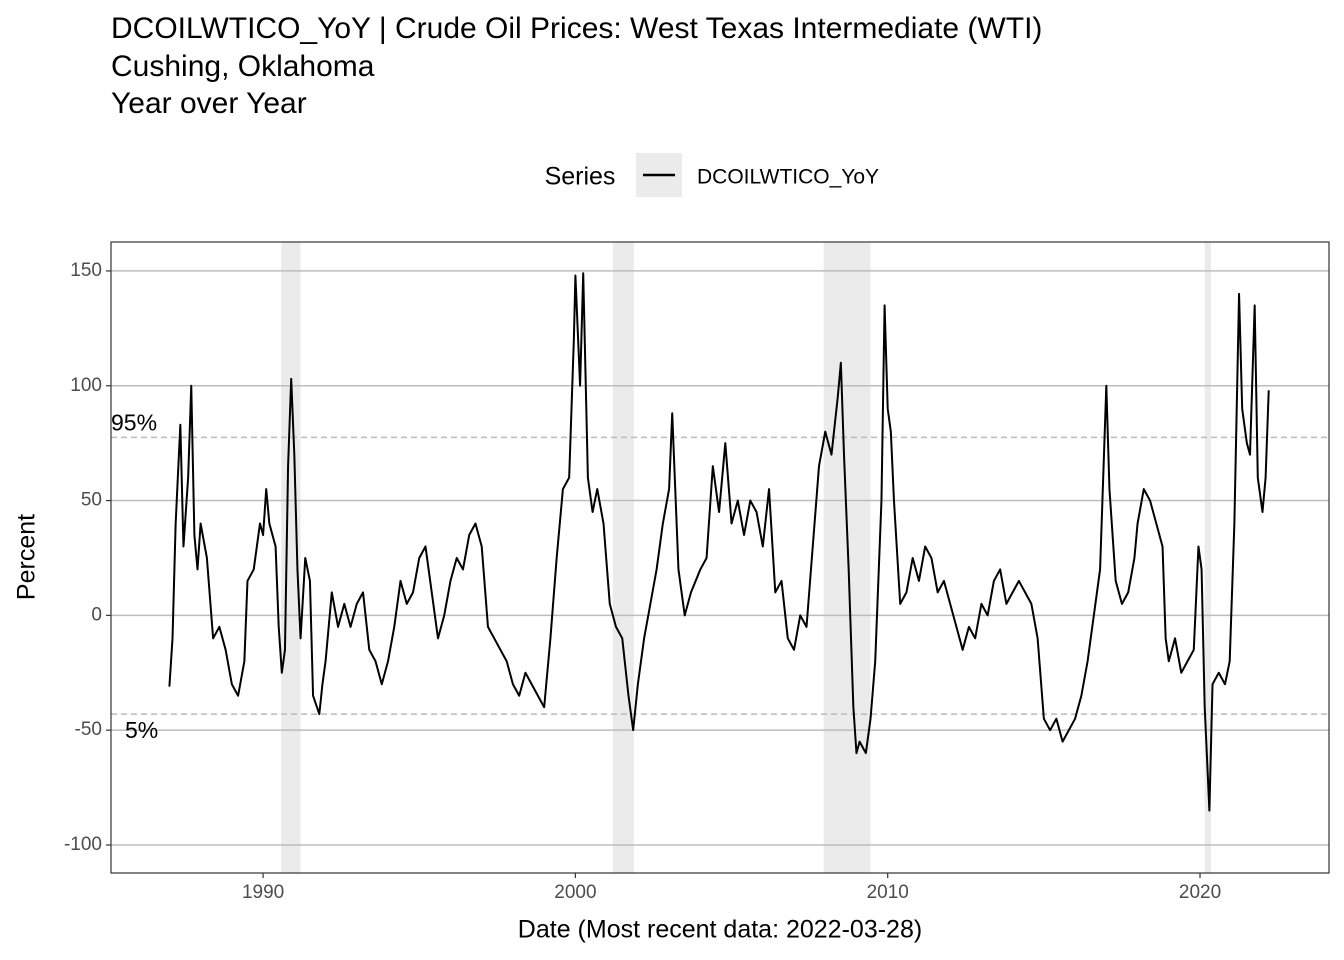  What do you see at coordinates (788, 177) in the screenshot?
I see `legend-label: DCOILWTICO_YoY` at bounding box center [788, 177].